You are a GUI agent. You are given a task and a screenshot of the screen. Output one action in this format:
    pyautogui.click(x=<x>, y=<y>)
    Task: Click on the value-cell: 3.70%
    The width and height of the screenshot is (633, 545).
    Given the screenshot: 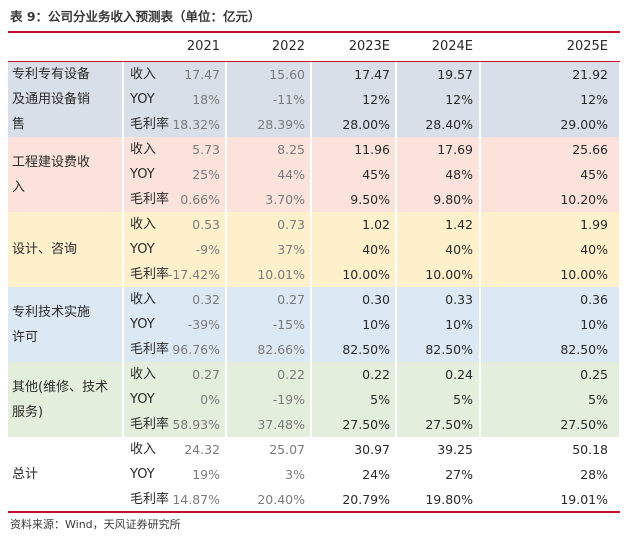 What is the action you would take?
    pyautogui.click(x=285, y=199)
    